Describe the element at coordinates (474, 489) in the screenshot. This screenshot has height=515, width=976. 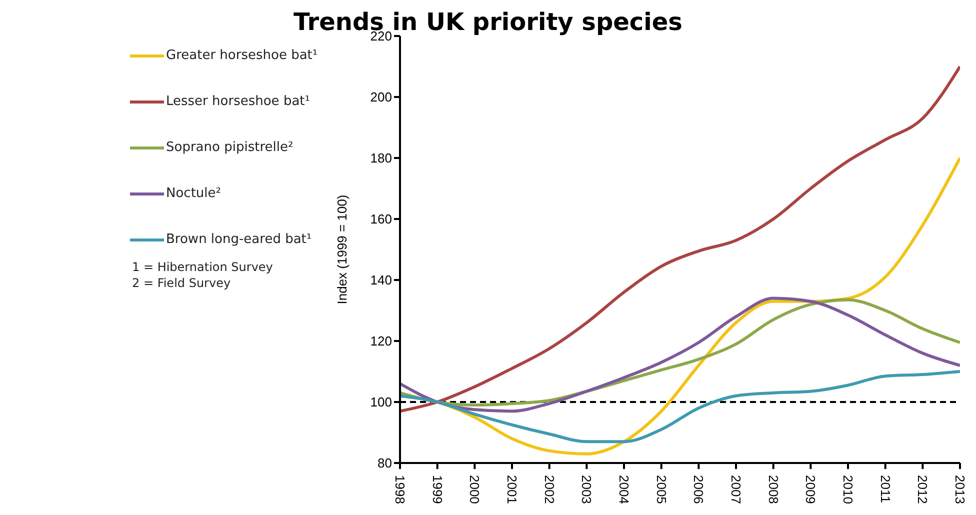
I see `x-tick-label: 2000` at that location.